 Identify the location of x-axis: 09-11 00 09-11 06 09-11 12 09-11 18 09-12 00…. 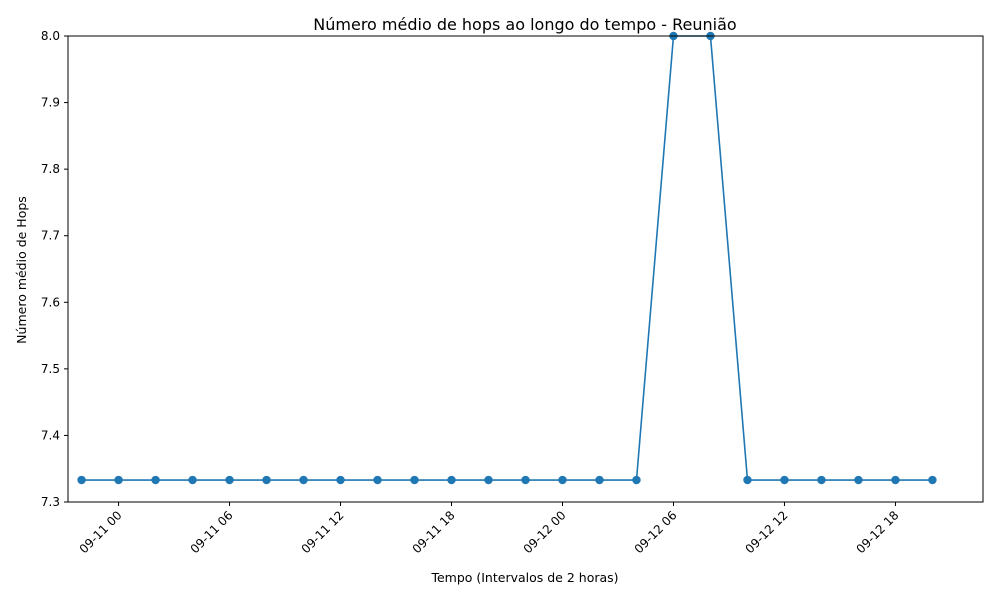
(489, 529).